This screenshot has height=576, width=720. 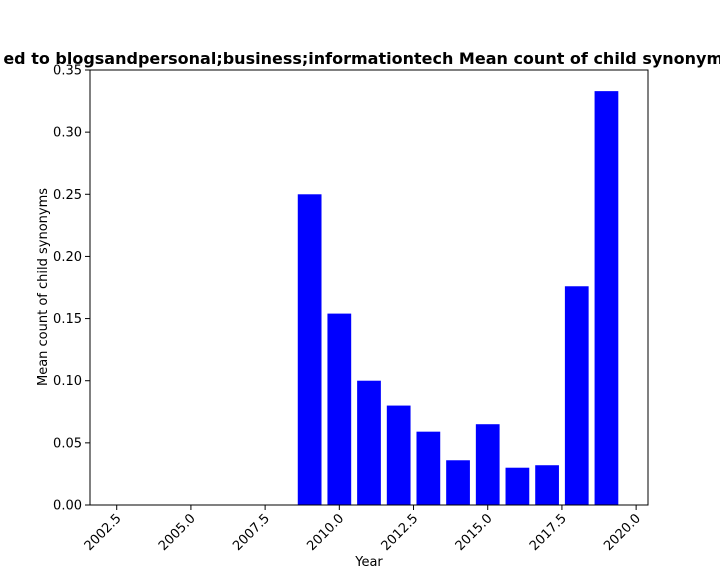 I want to click on y-tick-label: 0.00, so click(x=67, y=506).